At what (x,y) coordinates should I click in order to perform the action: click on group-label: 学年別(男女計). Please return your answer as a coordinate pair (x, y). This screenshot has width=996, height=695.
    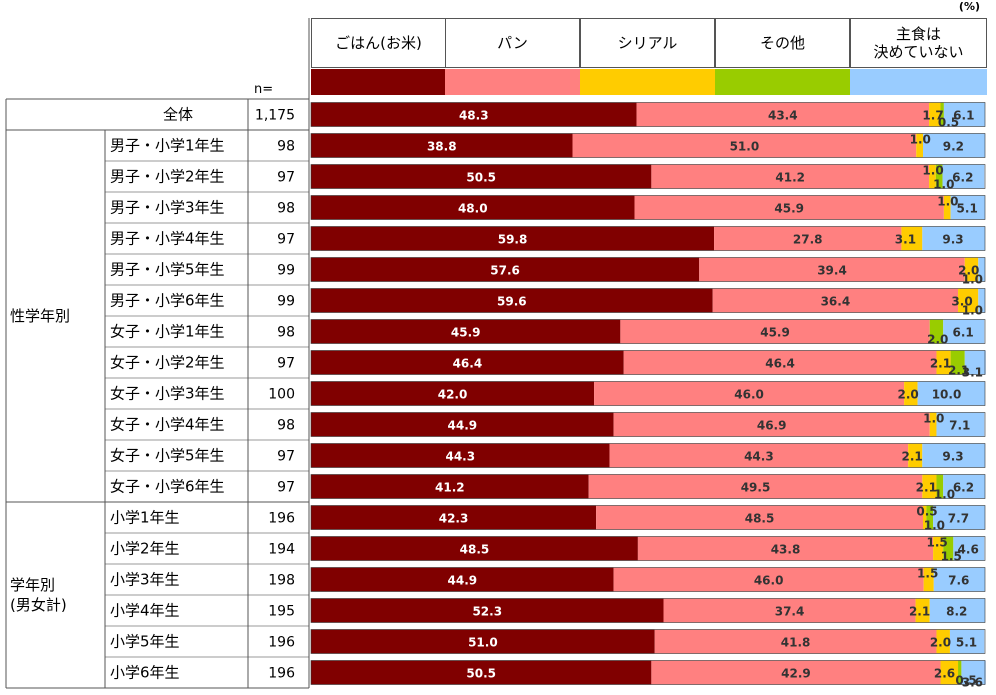
    Looking at the image, I should click on (38, 595).